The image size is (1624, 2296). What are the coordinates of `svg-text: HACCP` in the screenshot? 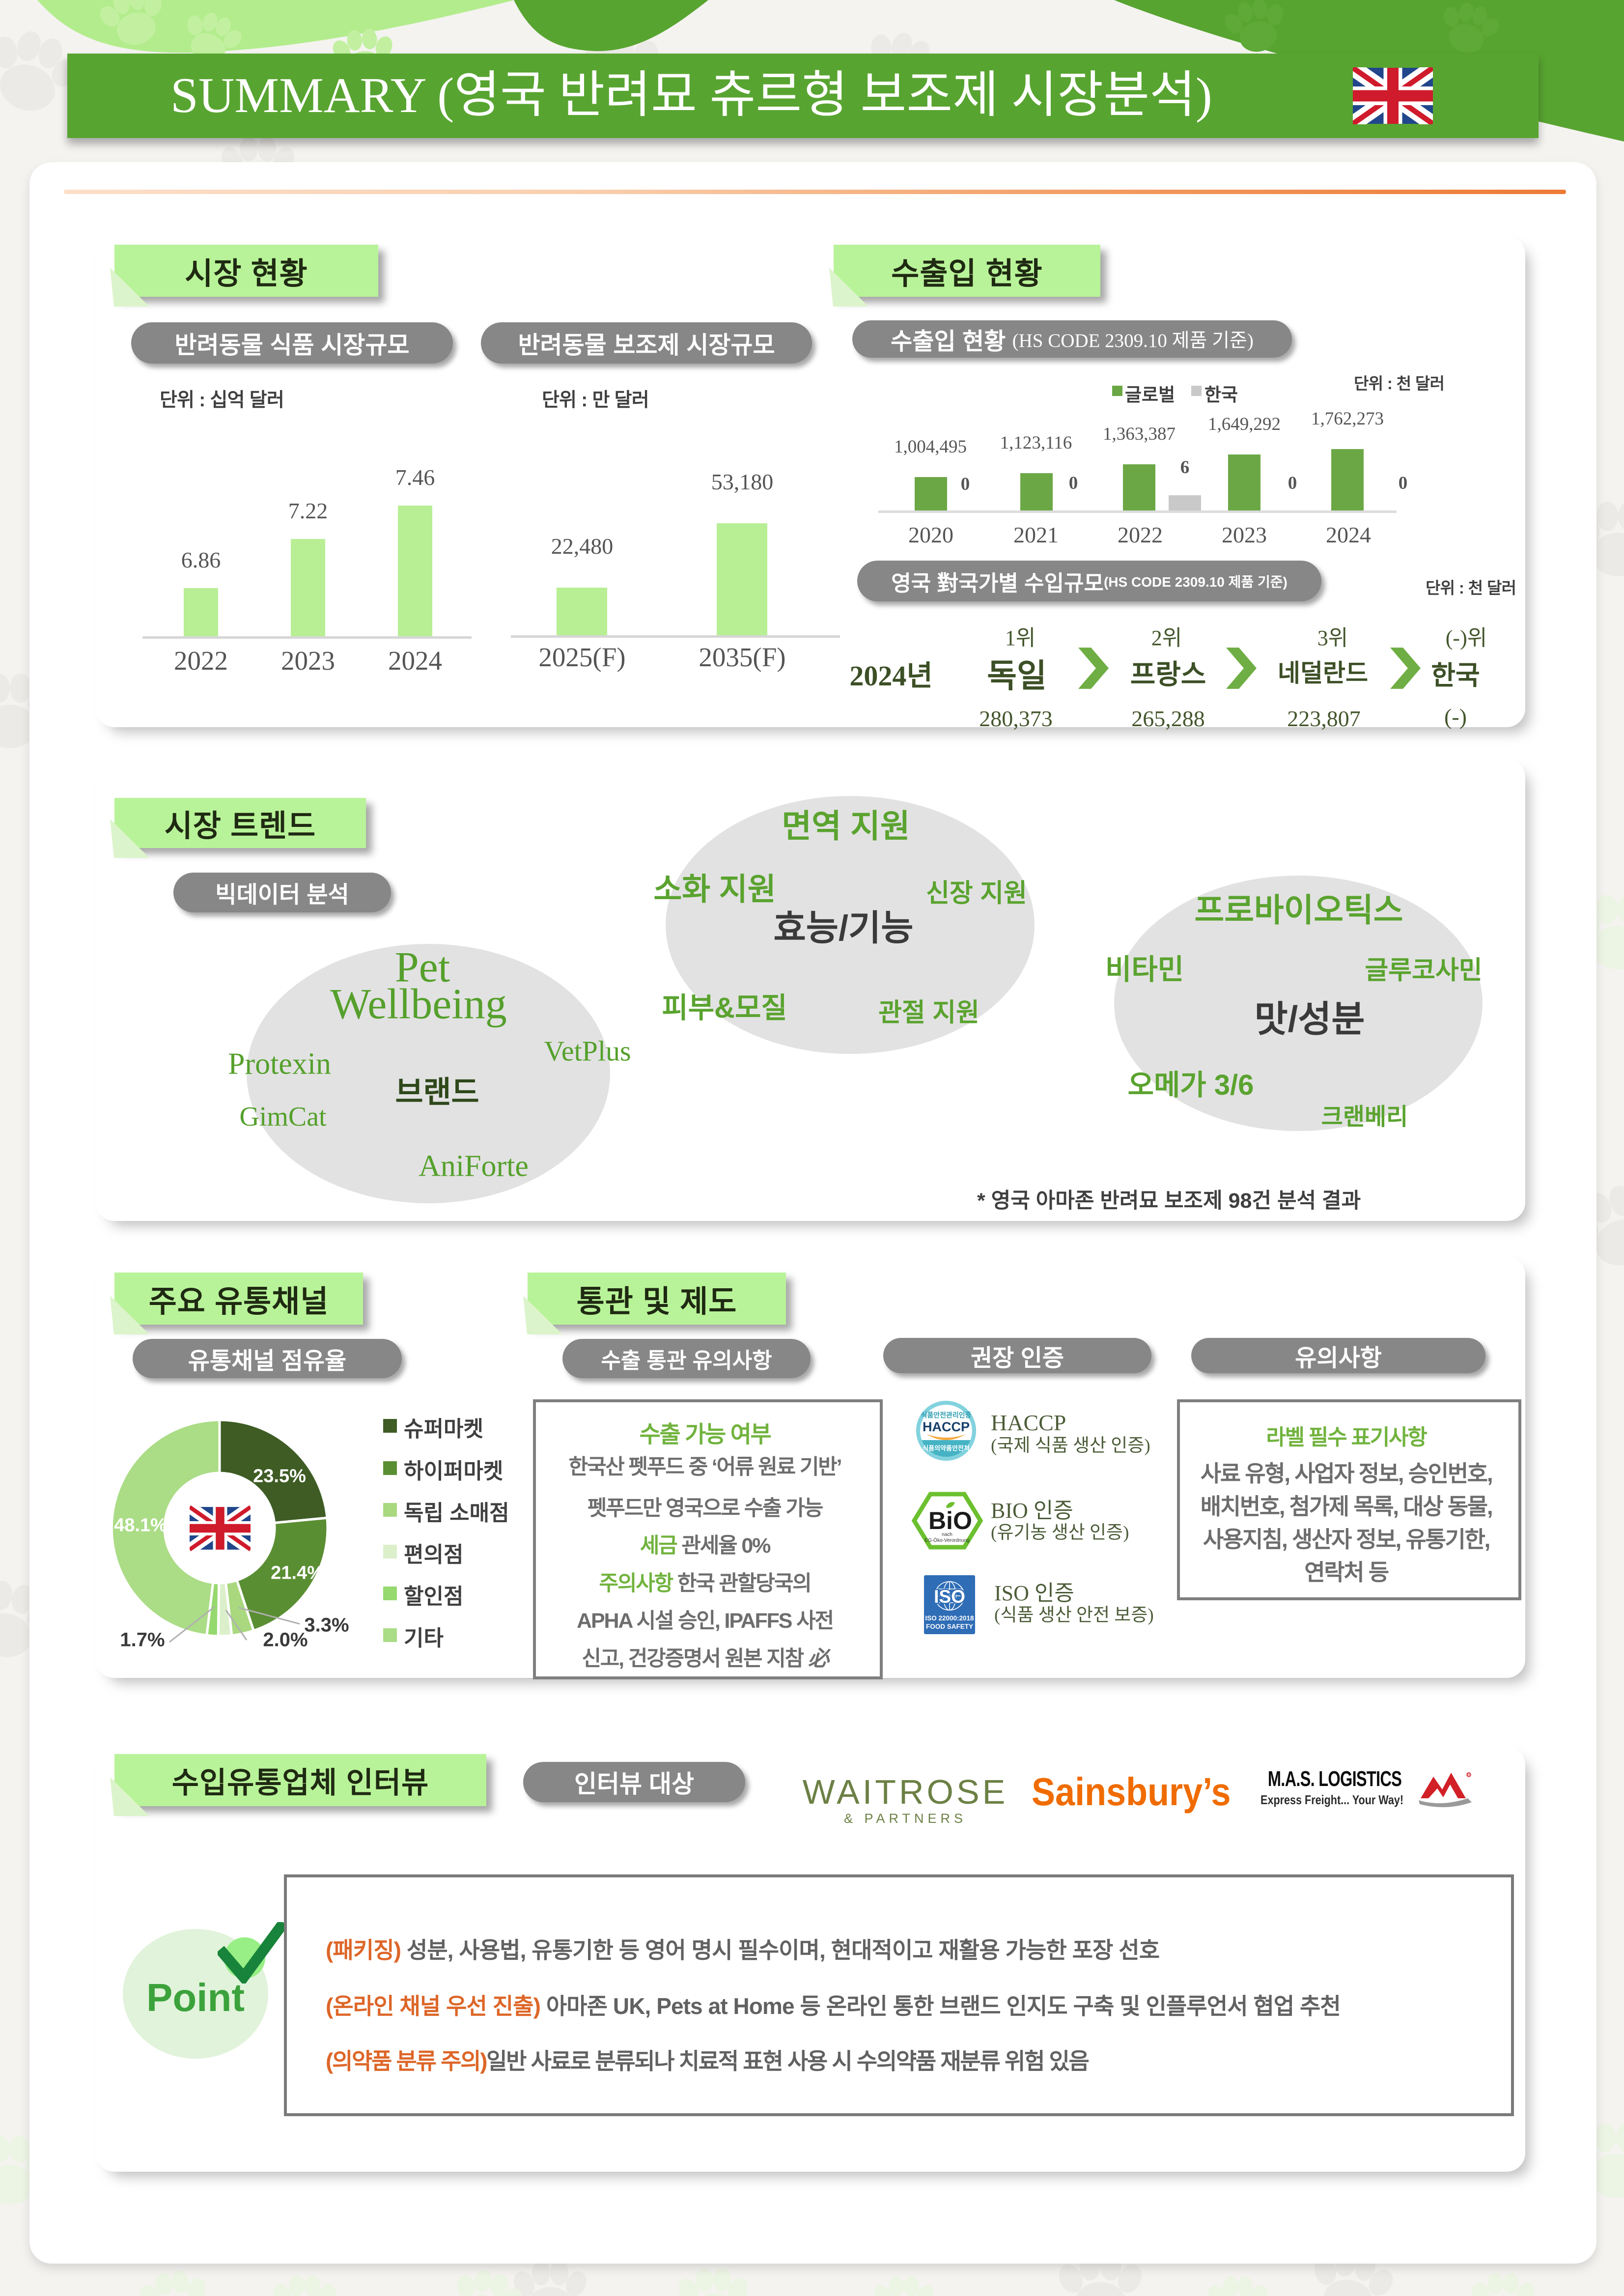 It's located at (946, 1426).